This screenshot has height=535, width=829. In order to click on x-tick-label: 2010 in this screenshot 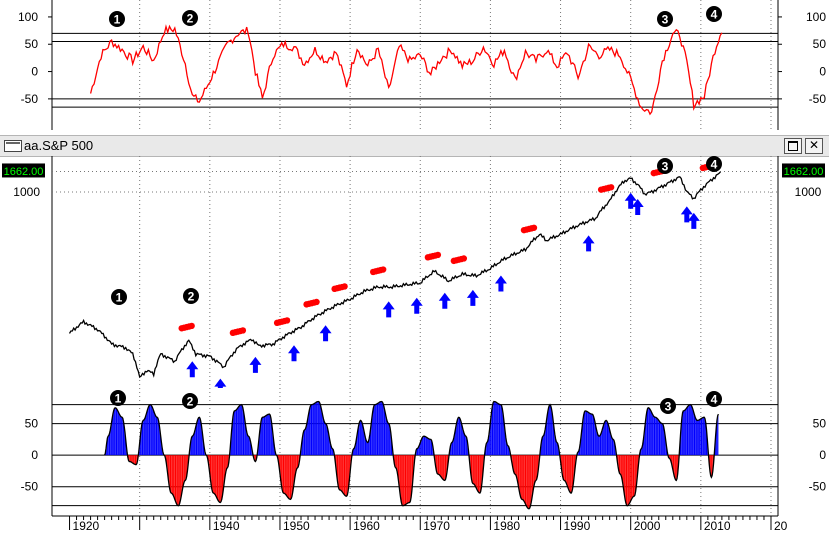, I will do `click(717, 526)`.